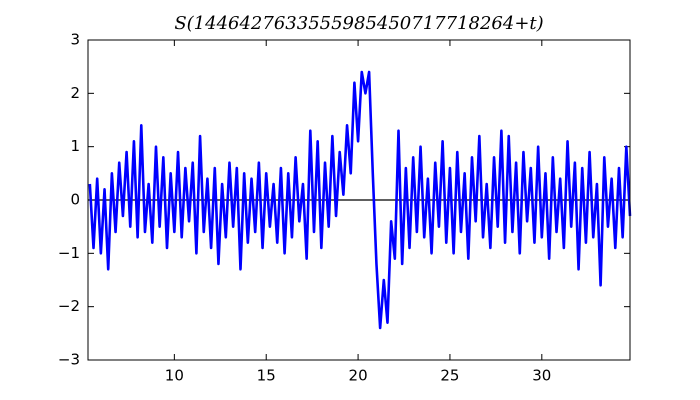  Describe the element at coordinates (69, 360) in the screenshot. I see `y-tick-label: −3` at that location.